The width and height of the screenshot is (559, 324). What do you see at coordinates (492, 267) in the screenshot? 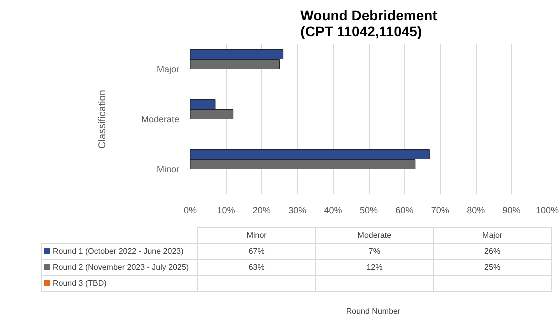
I see `text: 25%` at bounding box center [492, 267].